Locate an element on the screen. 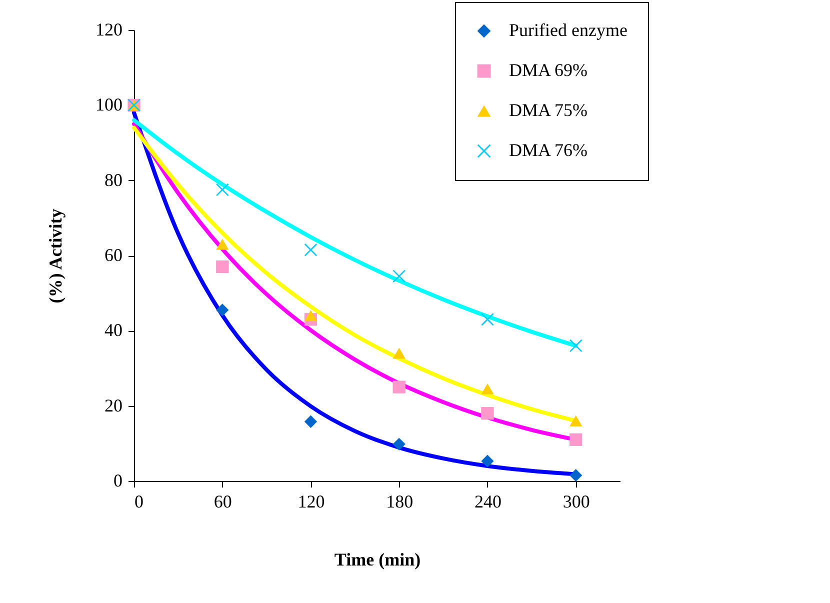 The height and width of the screenshot is (603, 830). y-tick-label: 100 is located at coordinates (109, 104).